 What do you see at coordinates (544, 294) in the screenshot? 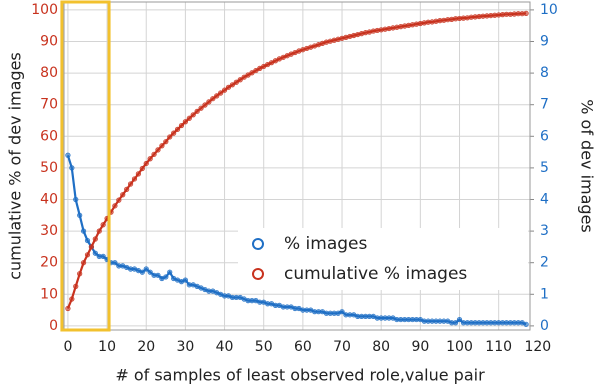
I see `y2-tick-label: 1` at bounding box center [544, 294].